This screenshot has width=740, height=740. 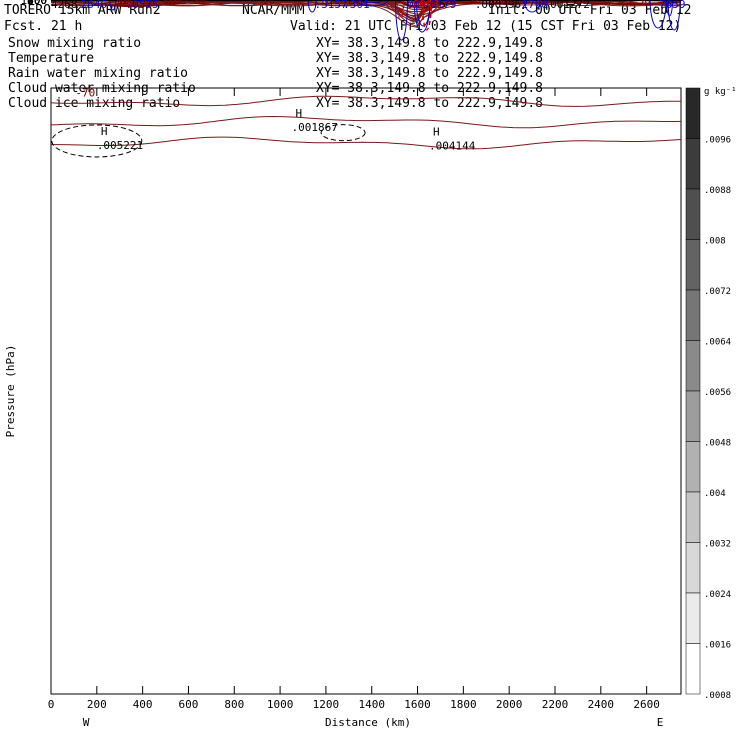 I want to click on x-tick-label: 1200, so click(x=326, y=704).